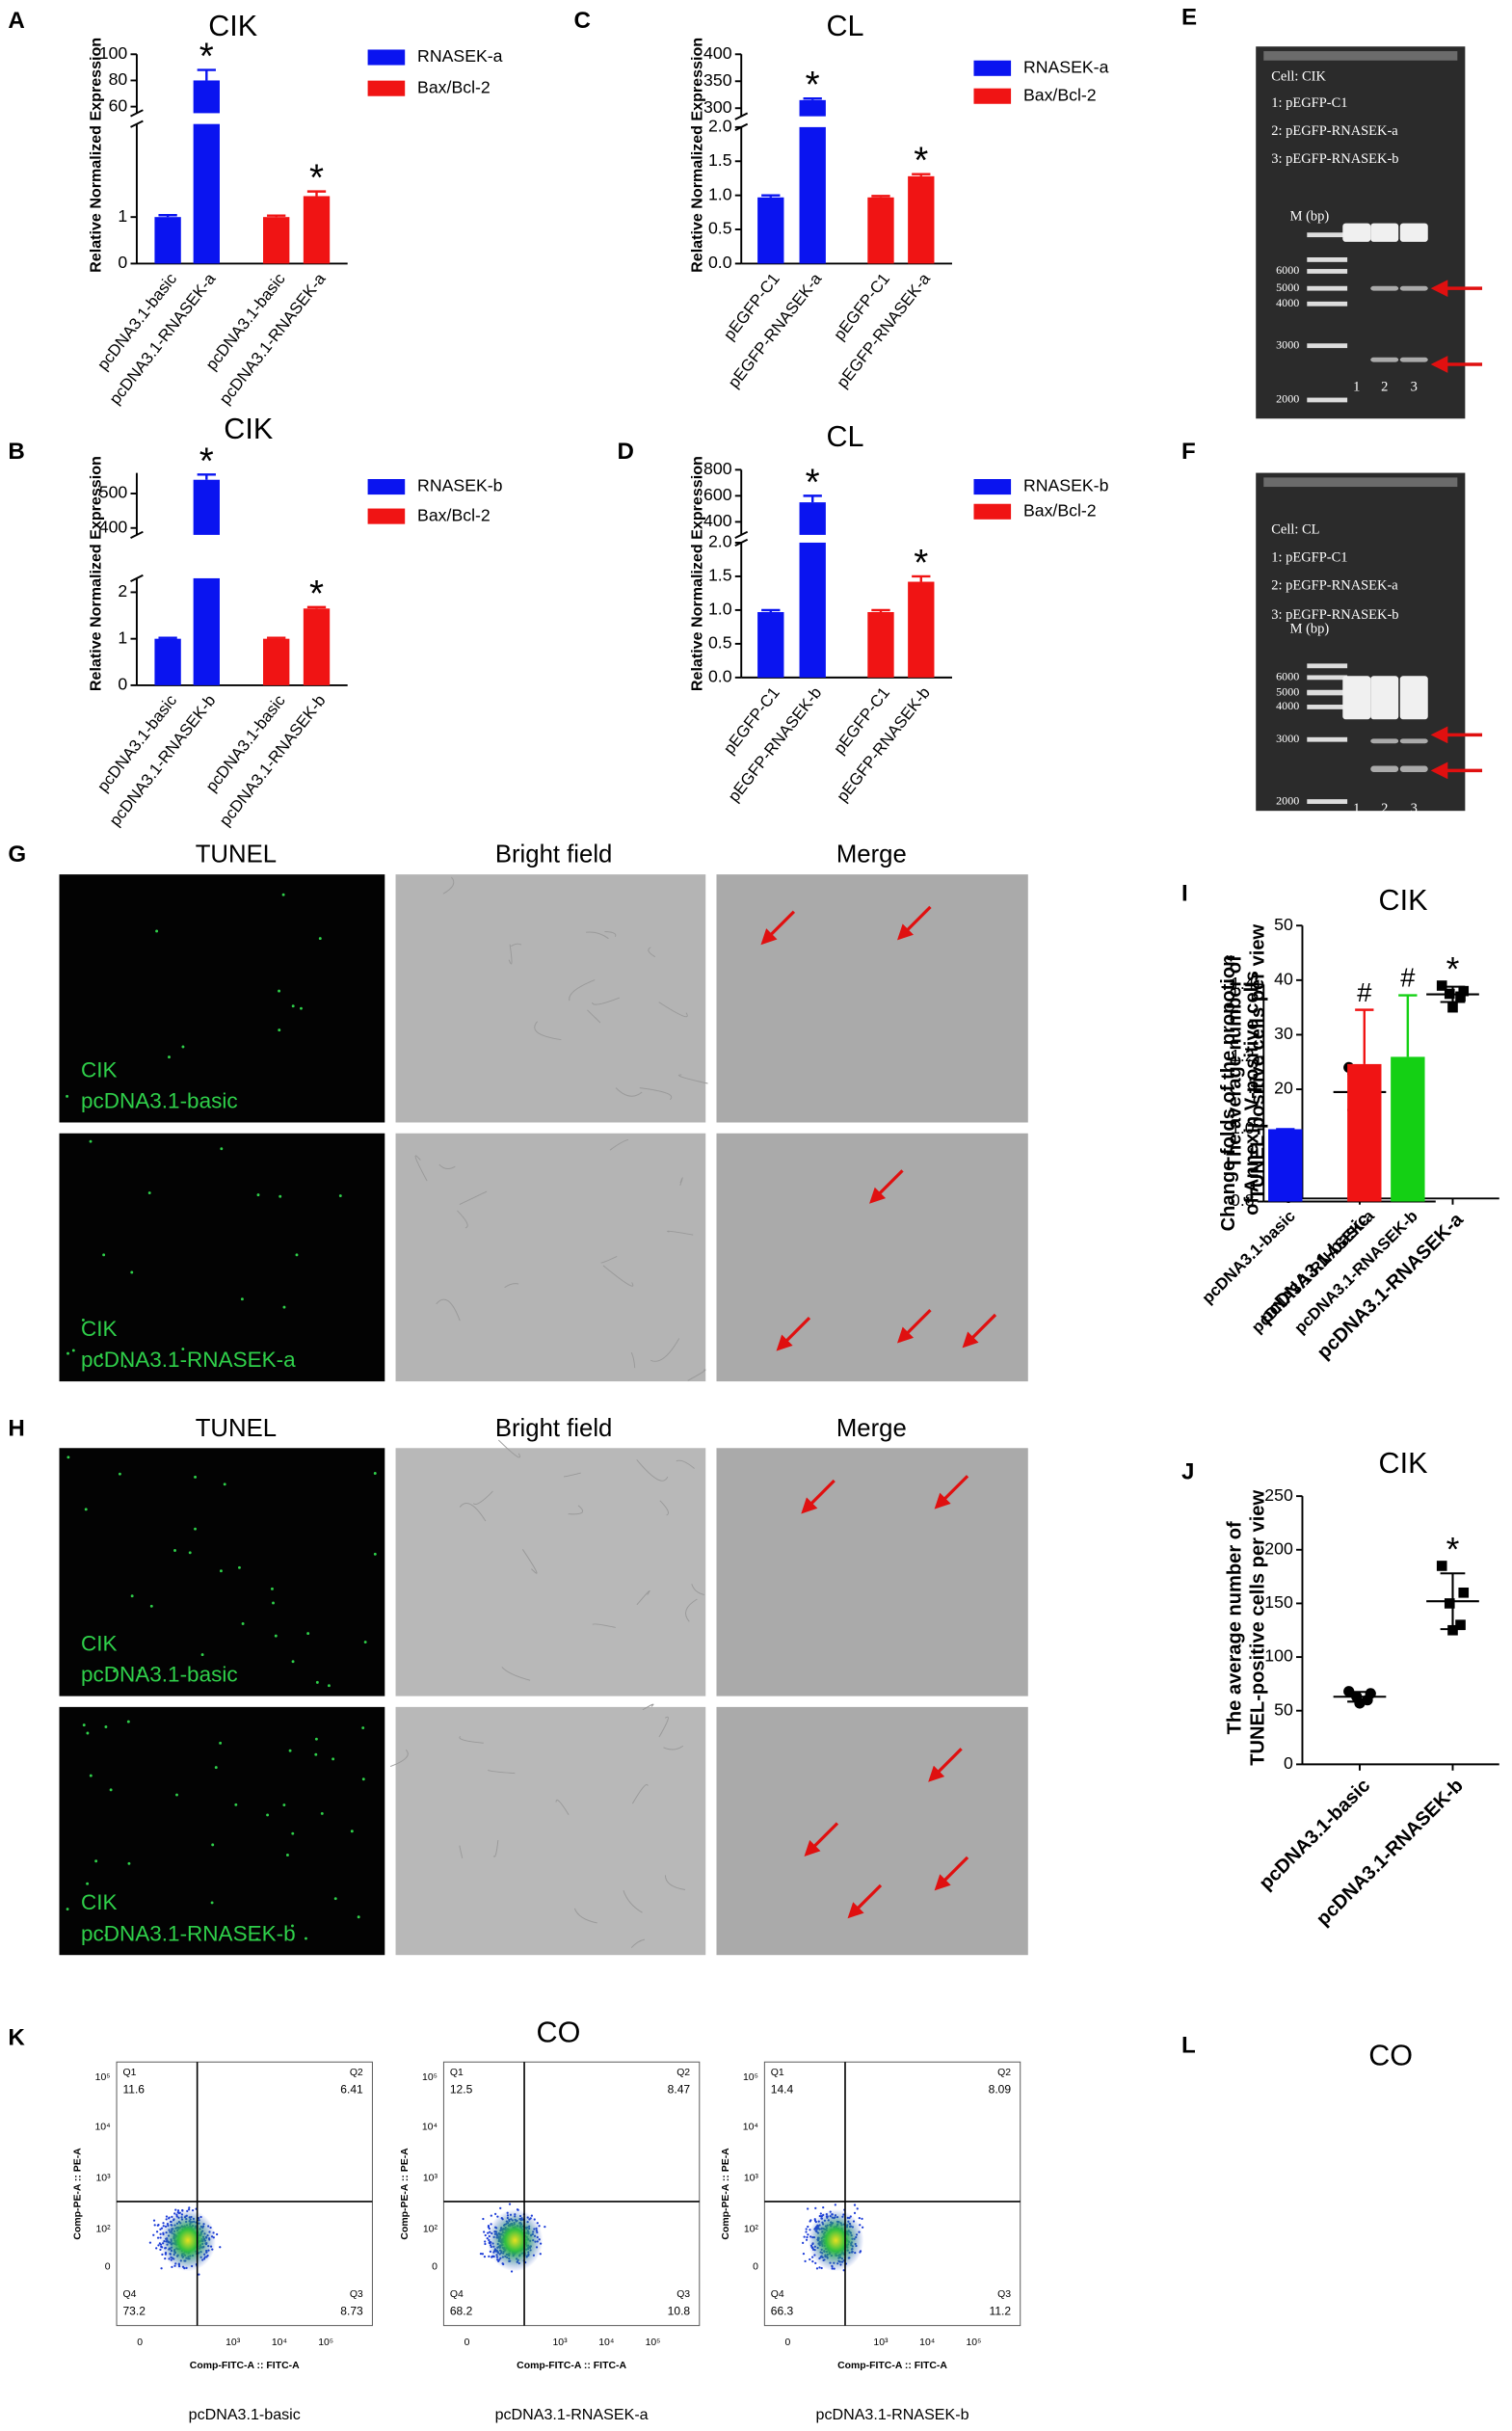  Describe the element at coordinates (679, 2310) in the screenshot. I see `quadrant-value: 10.8` at that location.